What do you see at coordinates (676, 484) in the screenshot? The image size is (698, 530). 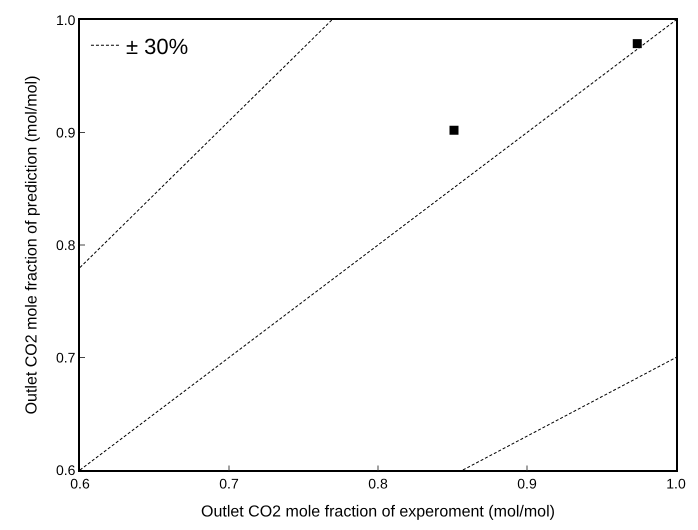 I see `x-tick-label: 1.0` at bounding box center [676, 484].